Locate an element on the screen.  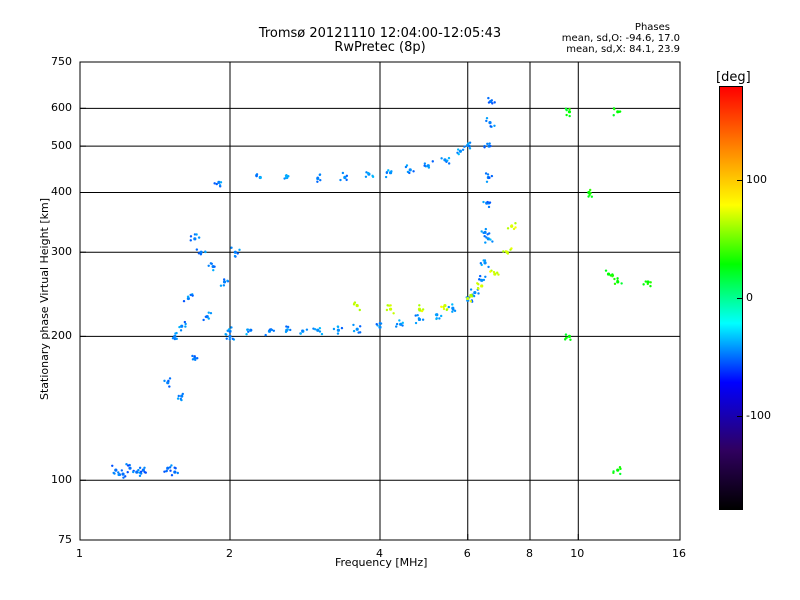
x-tick-label: 2 is located at coordinates (229, 553).